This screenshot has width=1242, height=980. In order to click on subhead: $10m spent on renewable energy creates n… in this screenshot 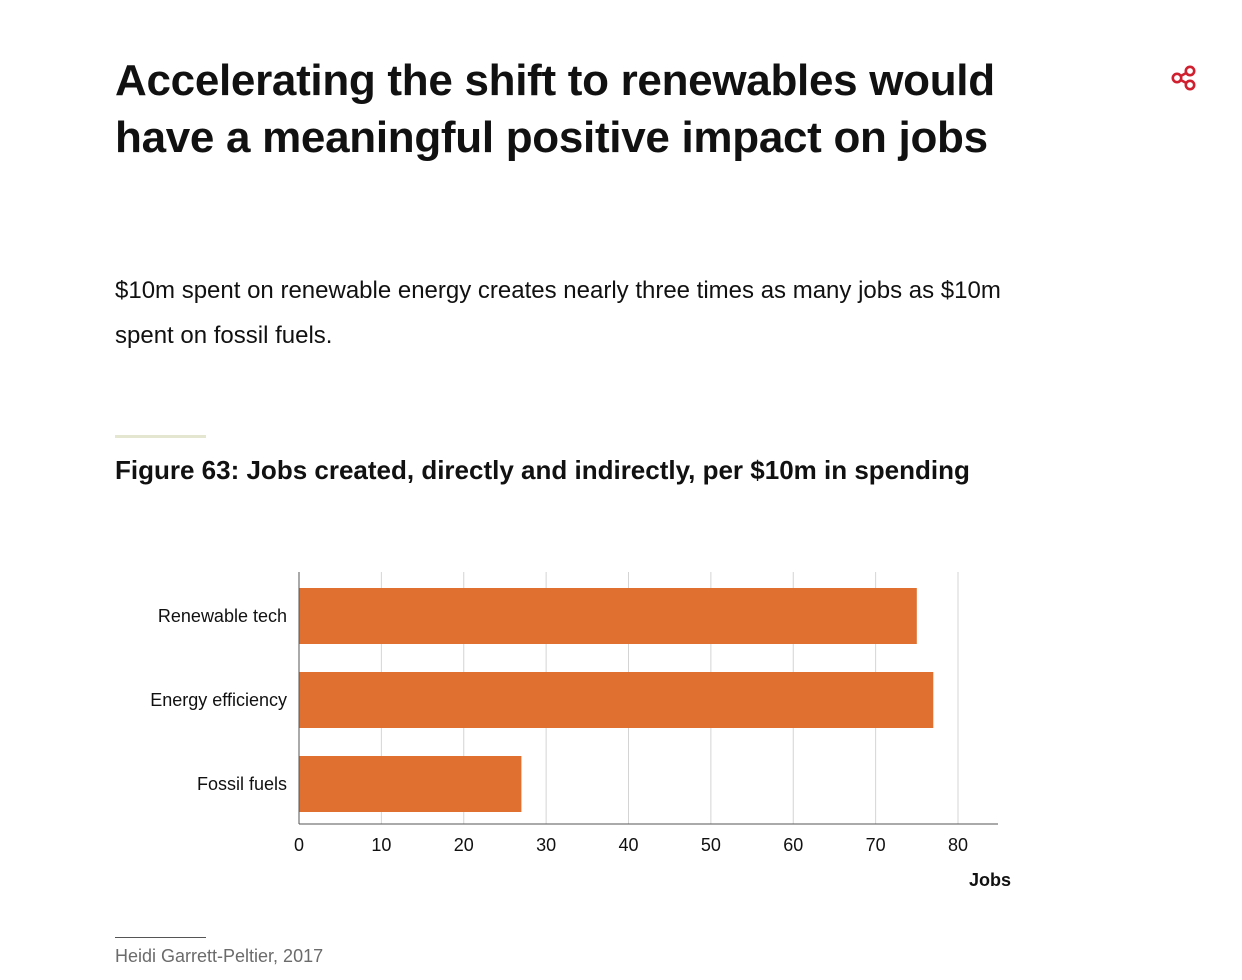, I will do `click(558, 313)`.